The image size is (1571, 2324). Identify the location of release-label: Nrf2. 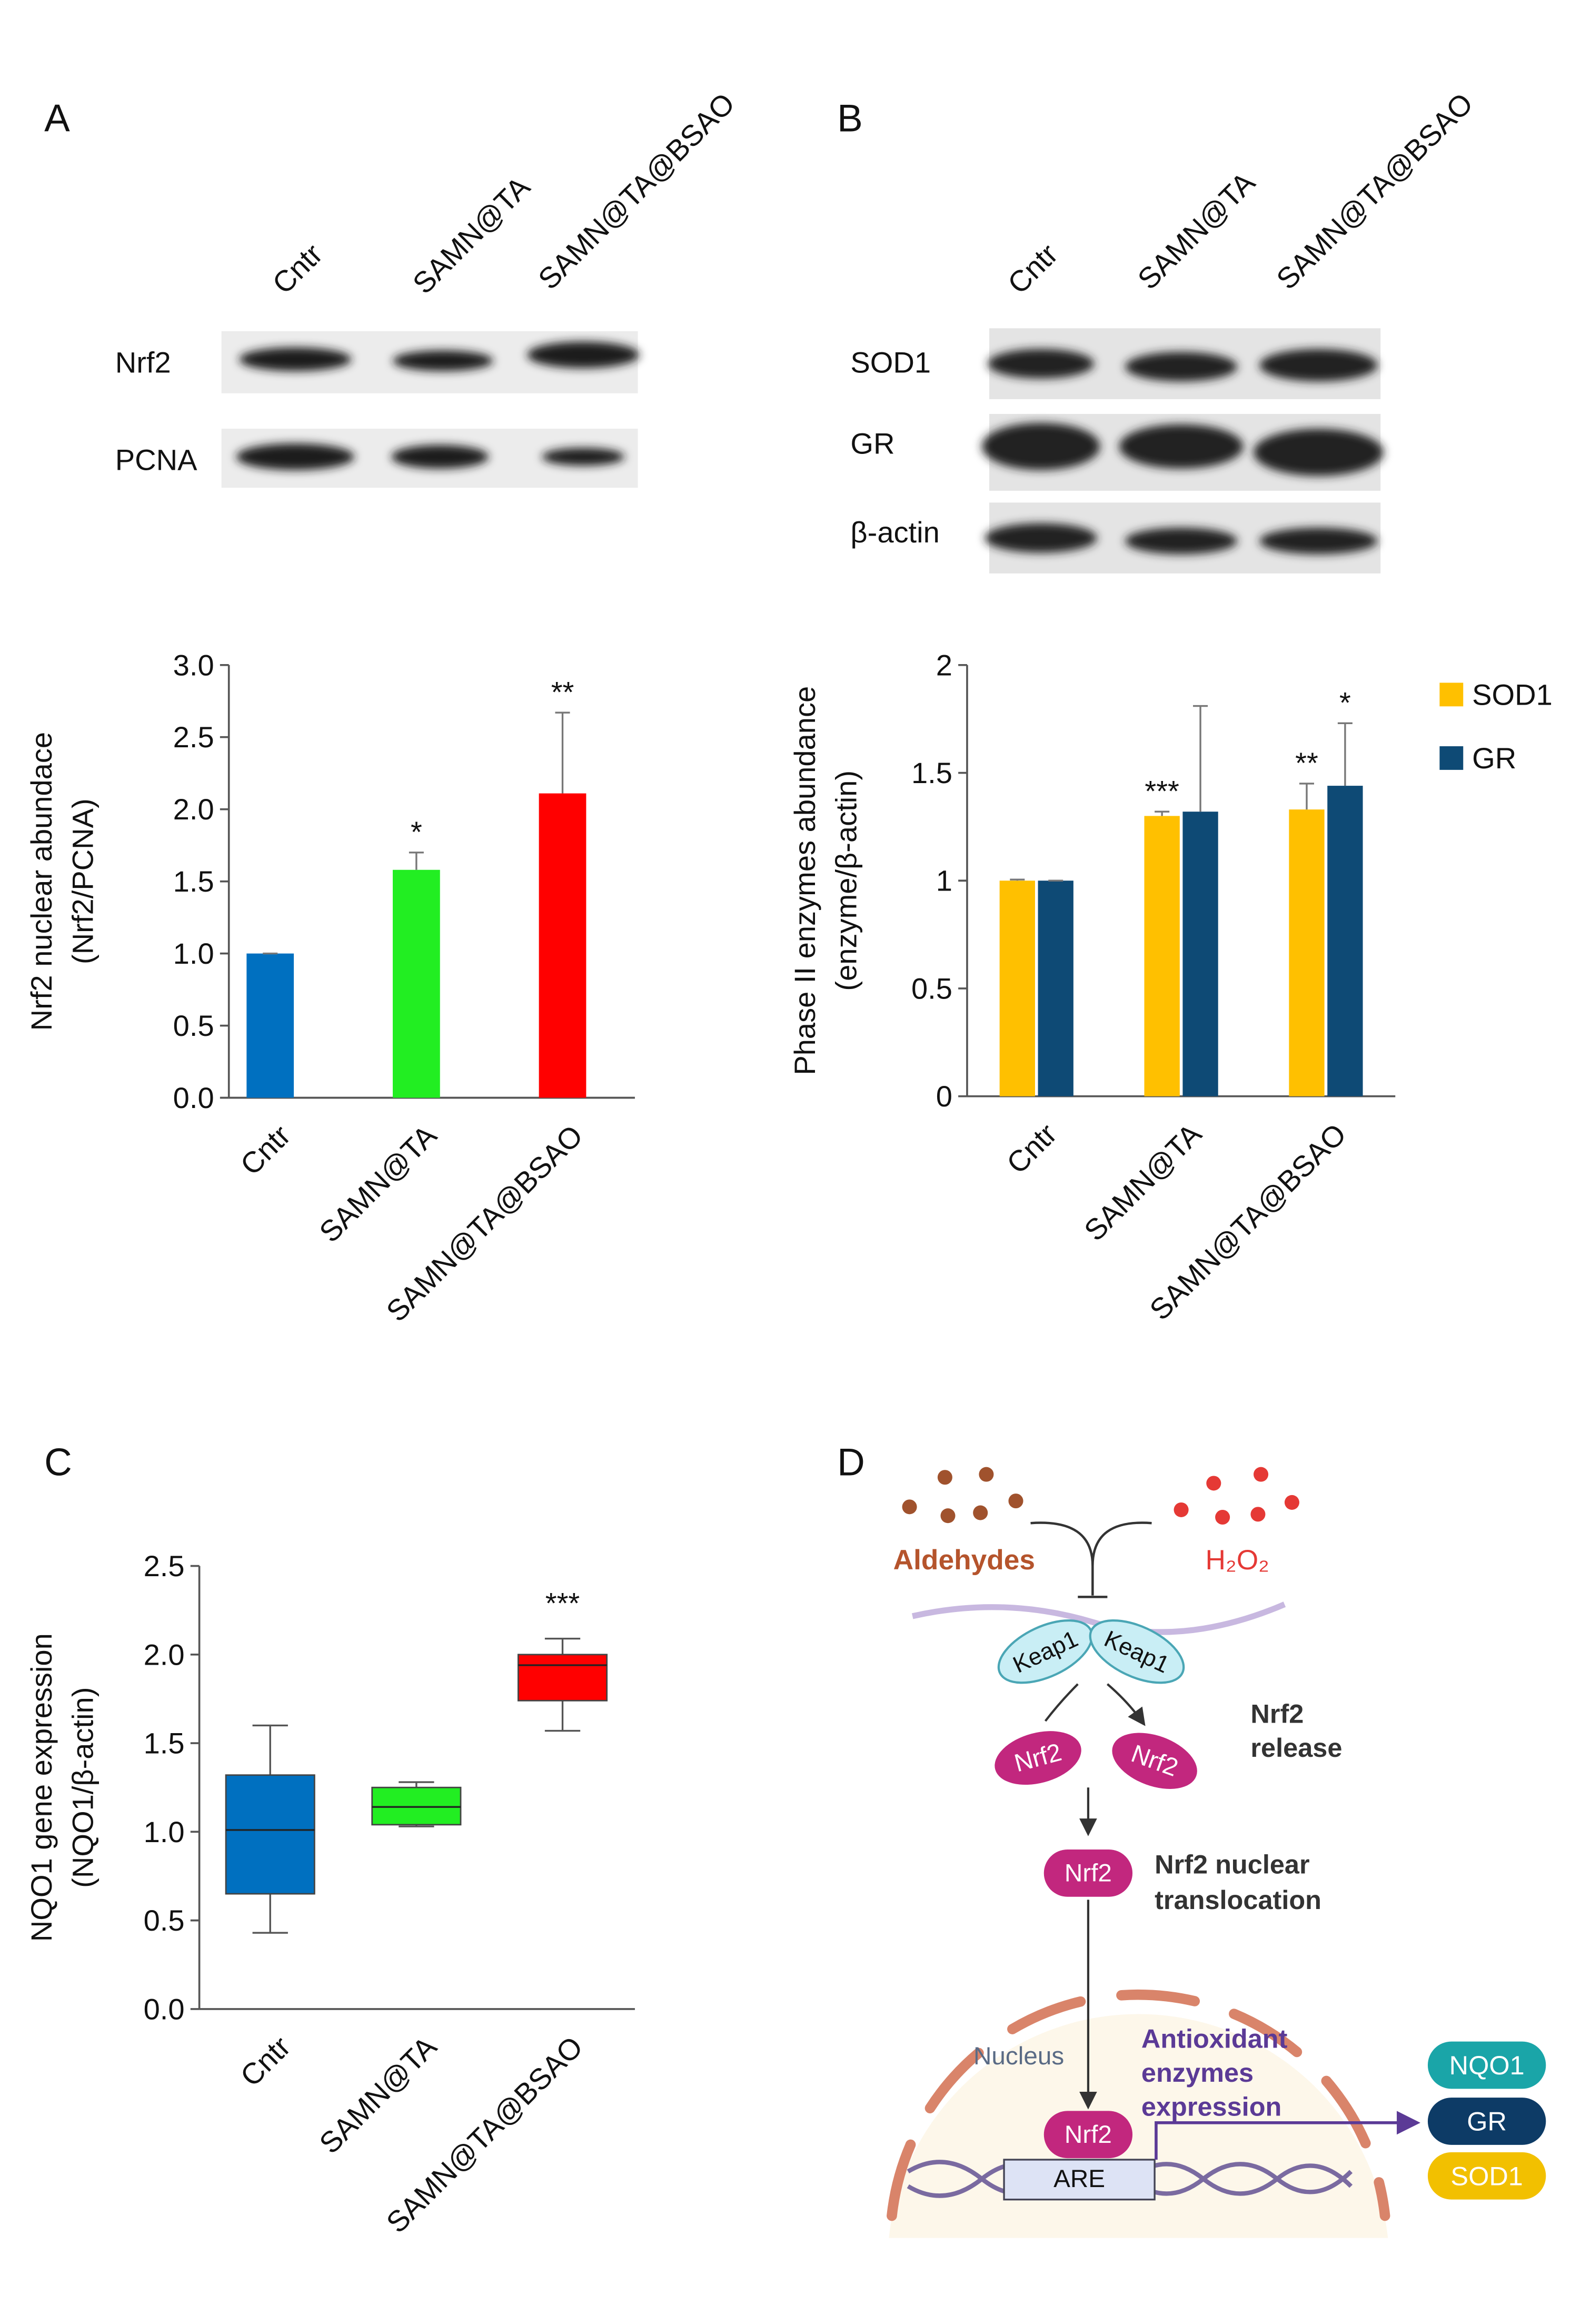
(1277, 1713).